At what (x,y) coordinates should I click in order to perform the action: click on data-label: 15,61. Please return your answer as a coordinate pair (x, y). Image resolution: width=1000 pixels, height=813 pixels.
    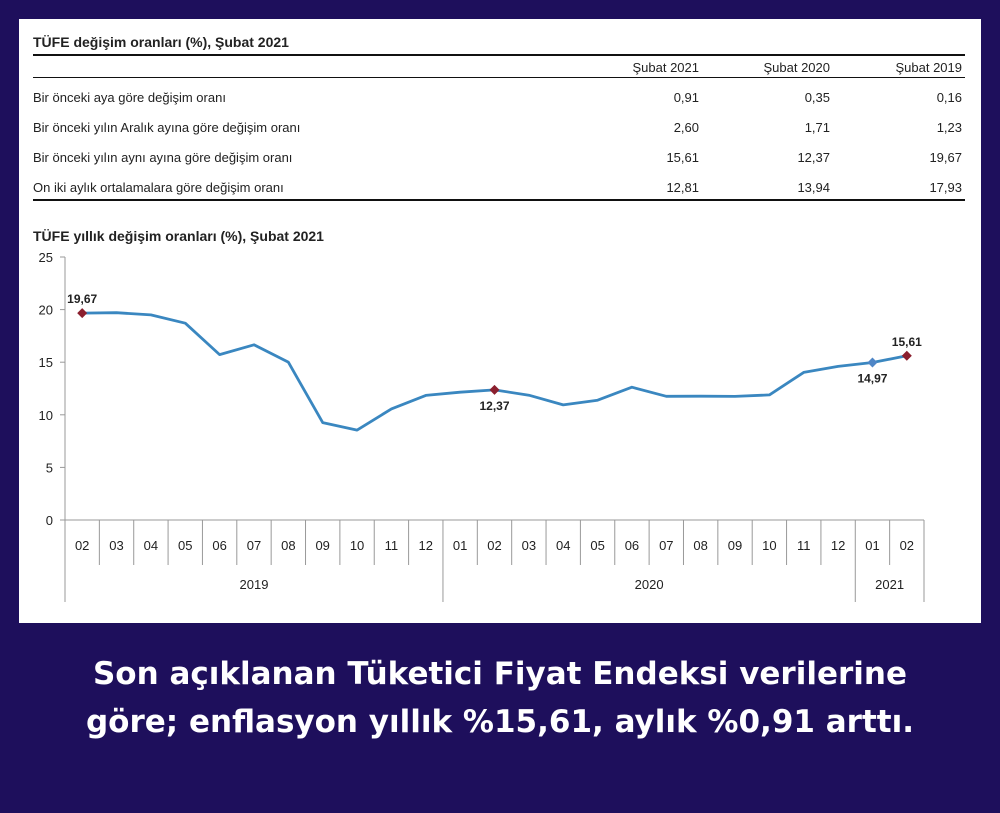
    Looking at the image, I should click on (907, 342).